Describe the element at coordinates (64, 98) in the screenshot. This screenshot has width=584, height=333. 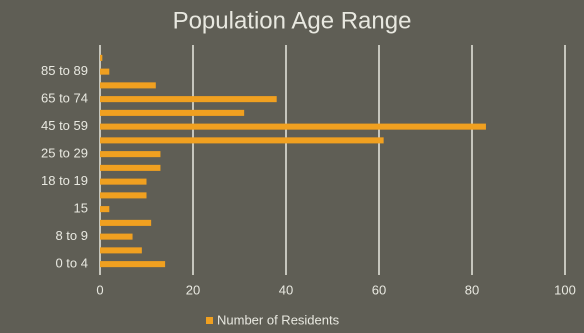
I see `y-tick-label: 65 to 74` at that location.